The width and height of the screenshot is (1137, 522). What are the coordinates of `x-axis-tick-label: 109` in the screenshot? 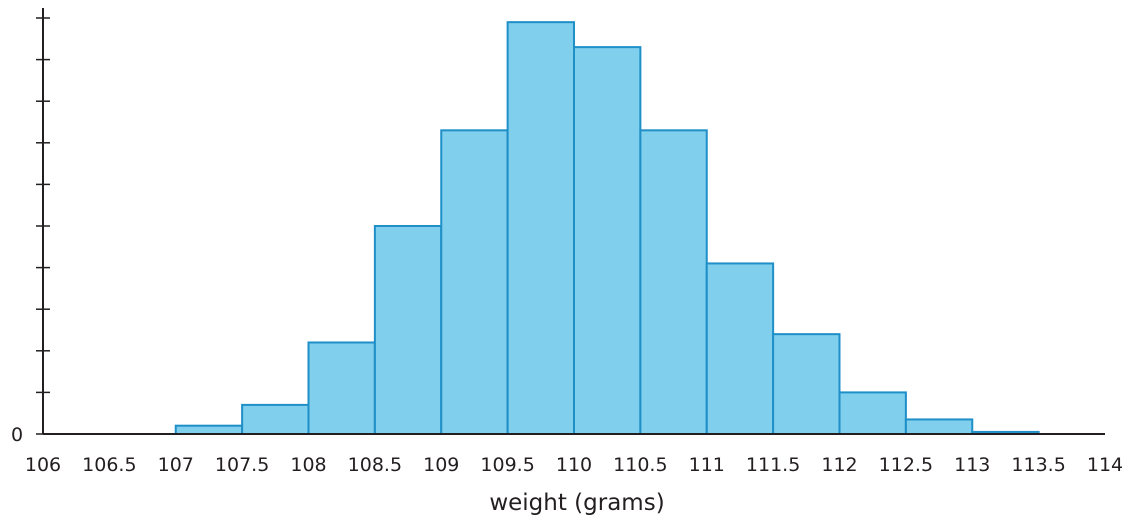 It's located at (441, 465).